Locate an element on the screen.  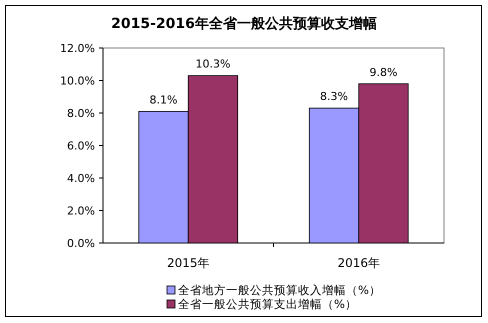
data-label: 9.8% is located at coordinates (383, 72).